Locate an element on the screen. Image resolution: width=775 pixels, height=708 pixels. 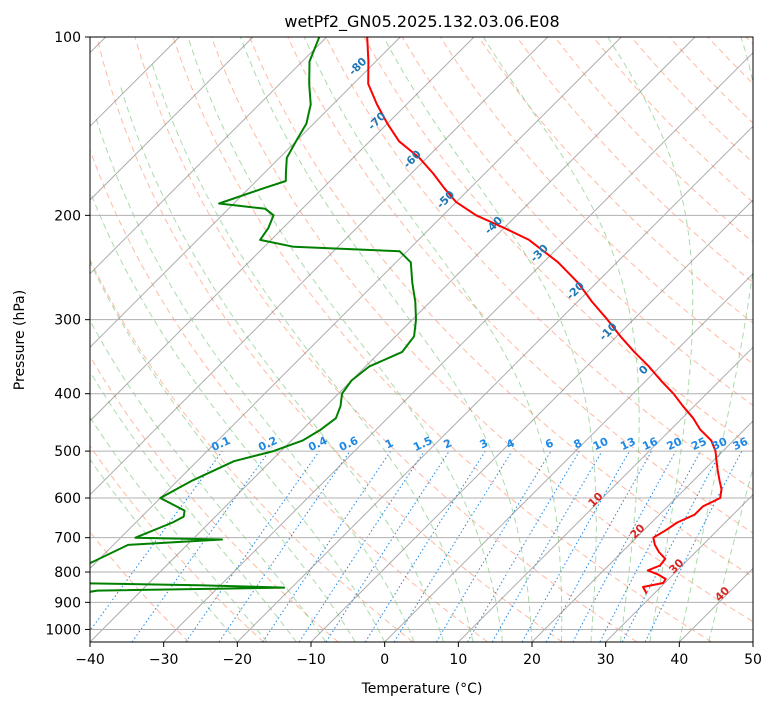
mixing-ratio-label: 16 is located at coordinates (650, 444).